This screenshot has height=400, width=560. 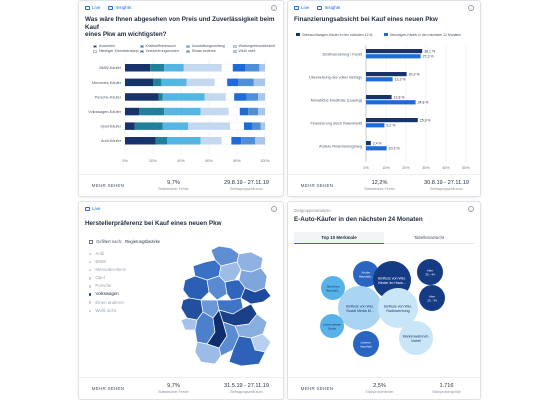 What do you see at coordinates (416, 338) in the screenshot?
I see `feature-bubble: Markenwahrneh.Vorteil` at bounding box center [416, 338].